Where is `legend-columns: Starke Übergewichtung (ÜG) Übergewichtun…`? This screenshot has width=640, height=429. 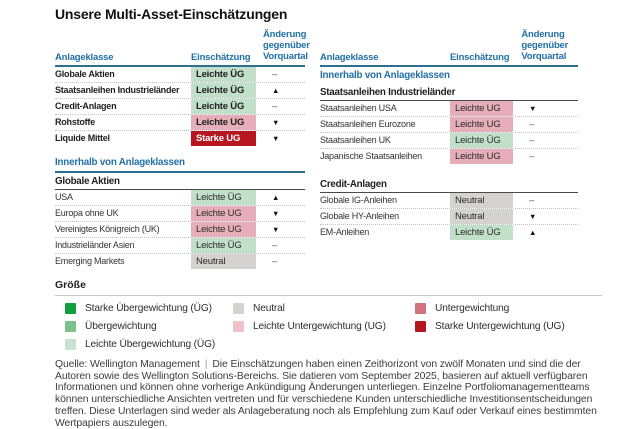
legend-columns: Starke Übergewichtung (ÜG) Übergewichtun… is located at coordinates (333, 326).